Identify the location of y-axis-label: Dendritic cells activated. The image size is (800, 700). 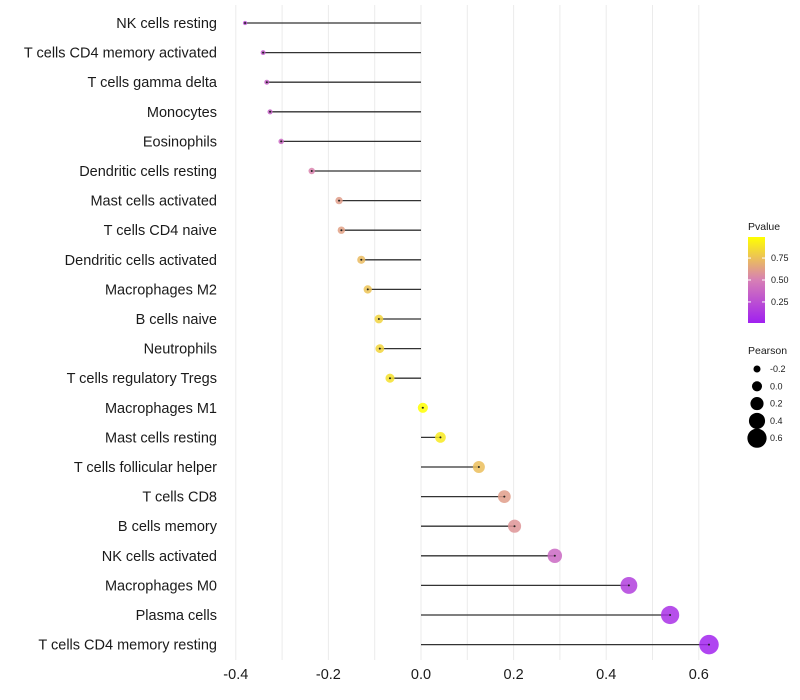
(141, 261).